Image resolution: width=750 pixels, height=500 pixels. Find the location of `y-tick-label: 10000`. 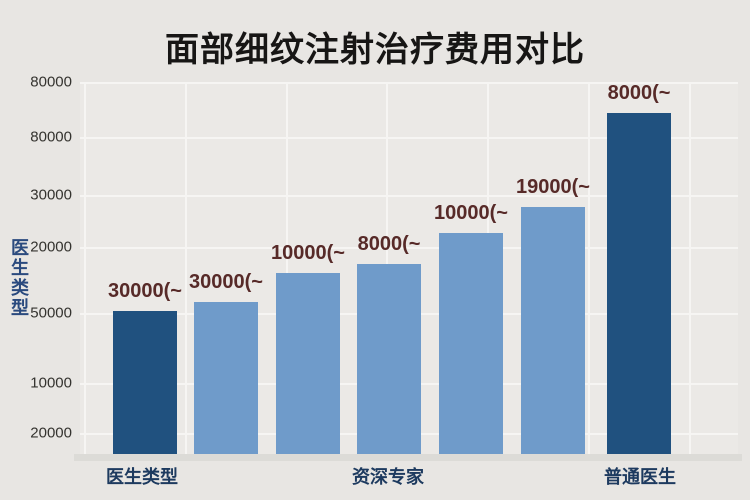

y-tick-label: 10000 is located at coordinates (51, 383).